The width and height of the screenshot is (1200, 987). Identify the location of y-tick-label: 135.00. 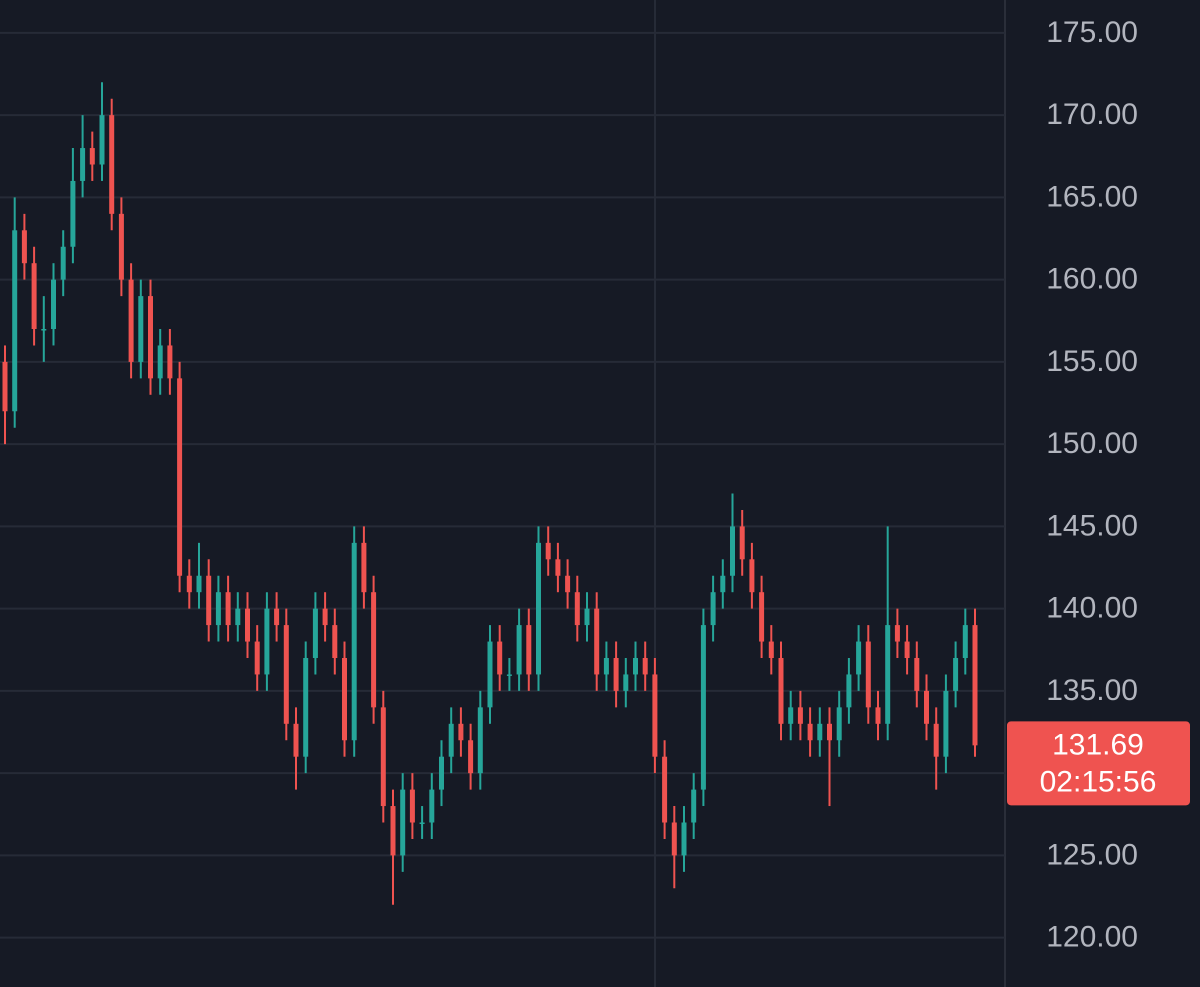
(1092, 690).